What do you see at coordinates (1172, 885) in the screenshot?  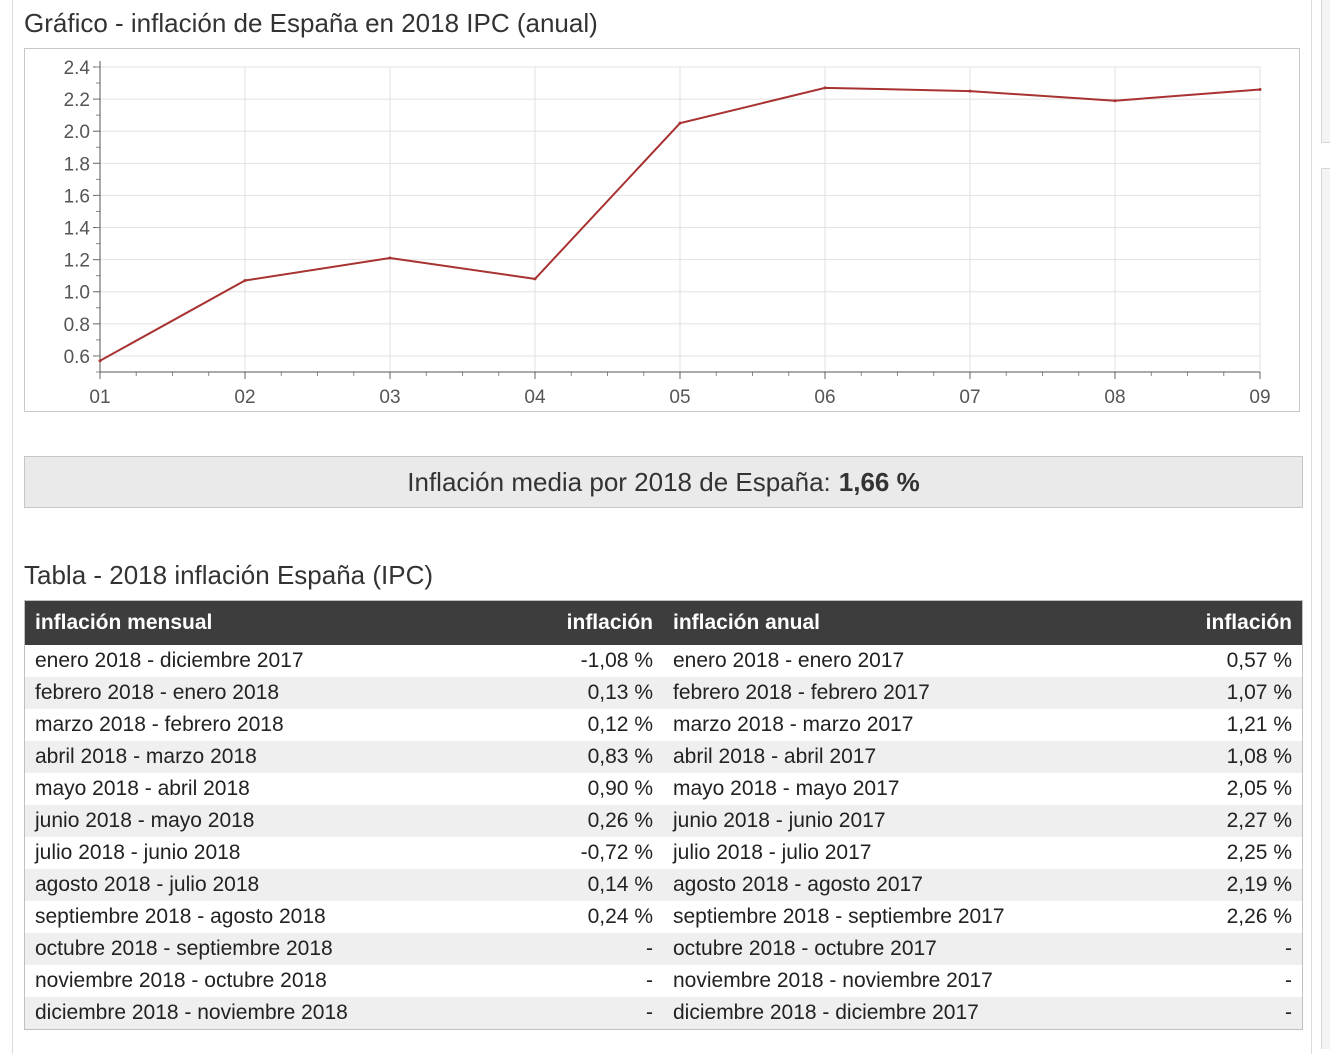 I see `annual-value: 2,19 %` at bounding box center [1172, 885].